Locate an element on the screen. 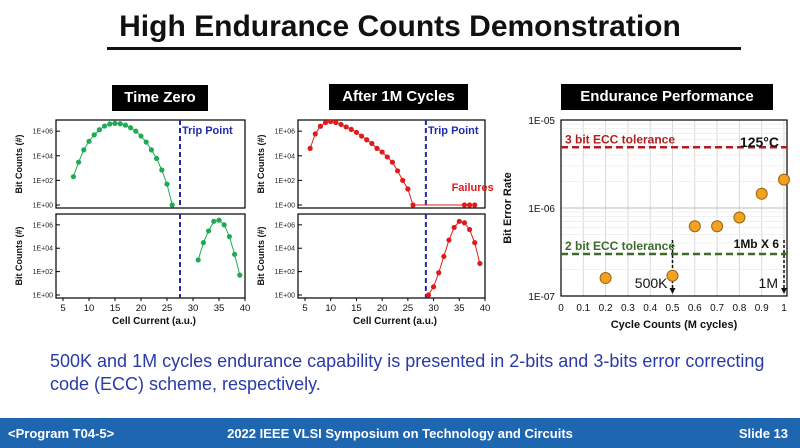 This screenshot has height=448, width=800. x-tick-label: 0.5 is located at coordinates (673, 308).